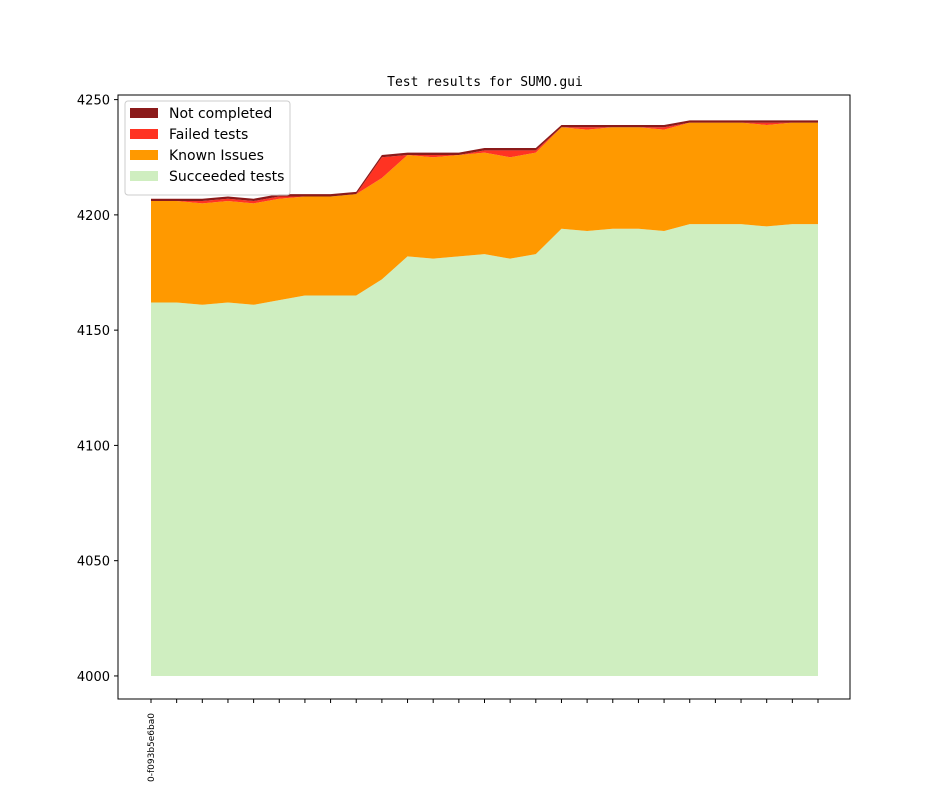 The image size is (944, 787). I want to click on chart-title: Test results for SUMO.gui, so click(485, 82).